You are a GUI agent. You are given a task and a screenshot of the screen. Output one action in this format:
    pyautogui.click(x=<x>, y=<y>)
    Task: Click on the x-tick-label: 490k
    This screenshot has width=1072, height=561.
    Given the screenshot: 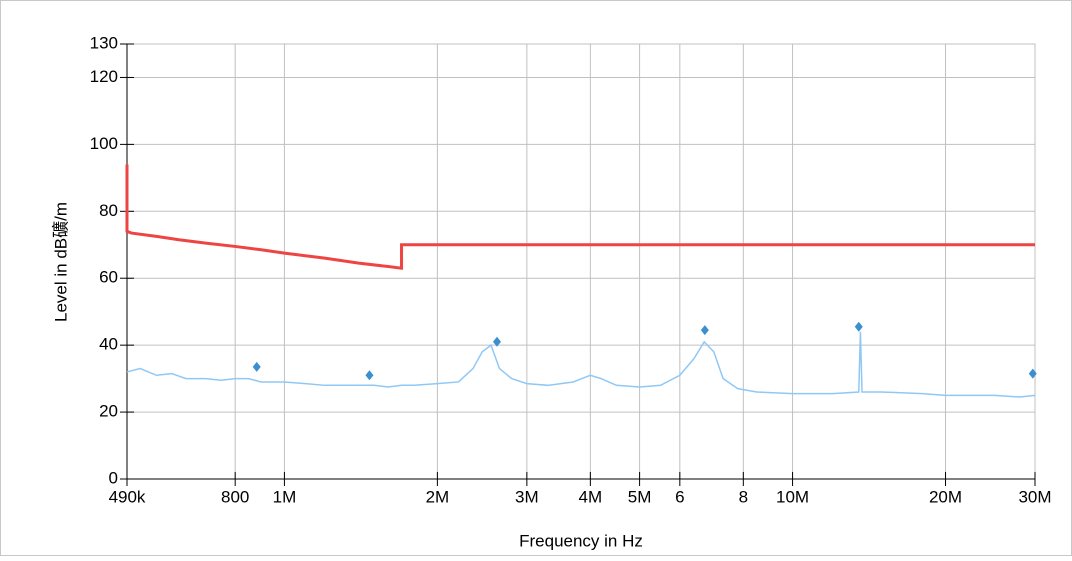 What is the action you would take?
    pyautogui.click(x=127, y=496)
    